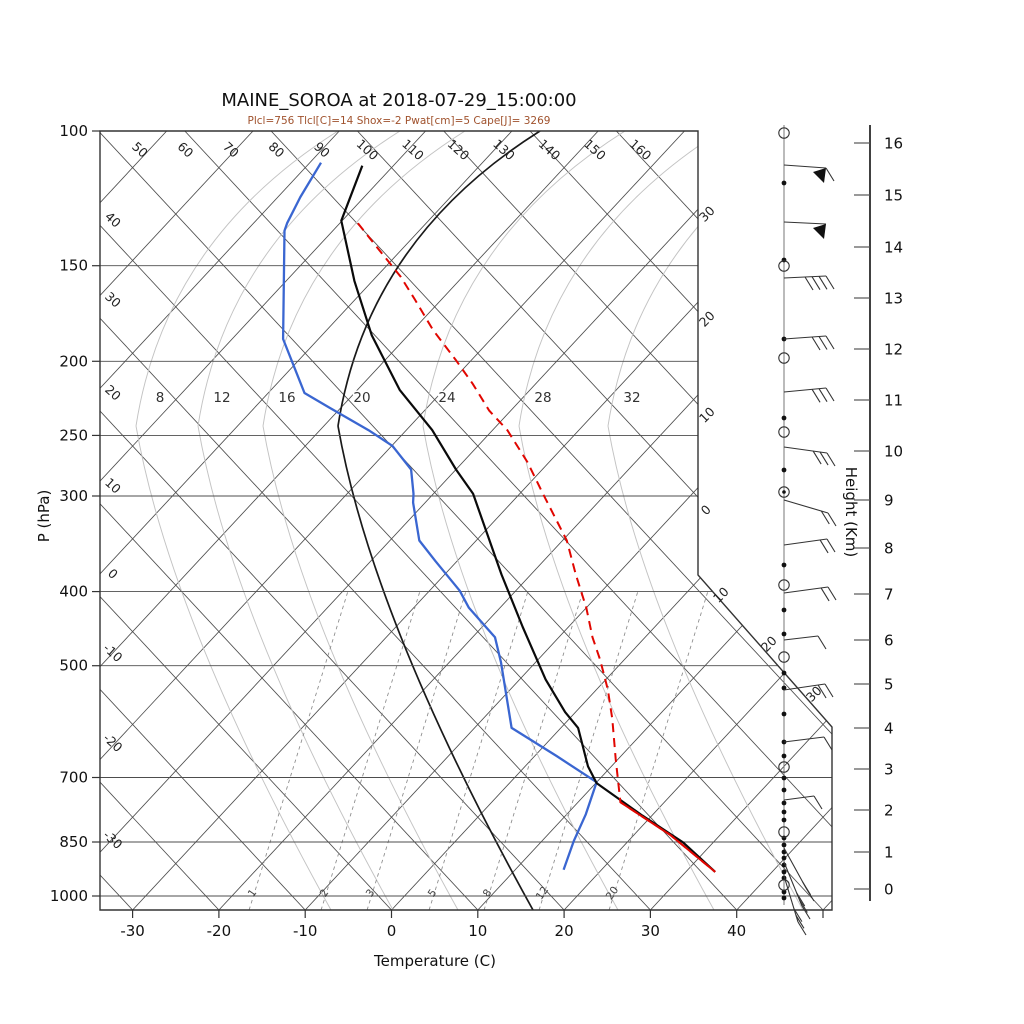 The height and width of the screenshot is (1024, 1024). Describe the element at coordinates (73, 842) in the screenshot. I see `pressure-tick-label: 850` at that location.